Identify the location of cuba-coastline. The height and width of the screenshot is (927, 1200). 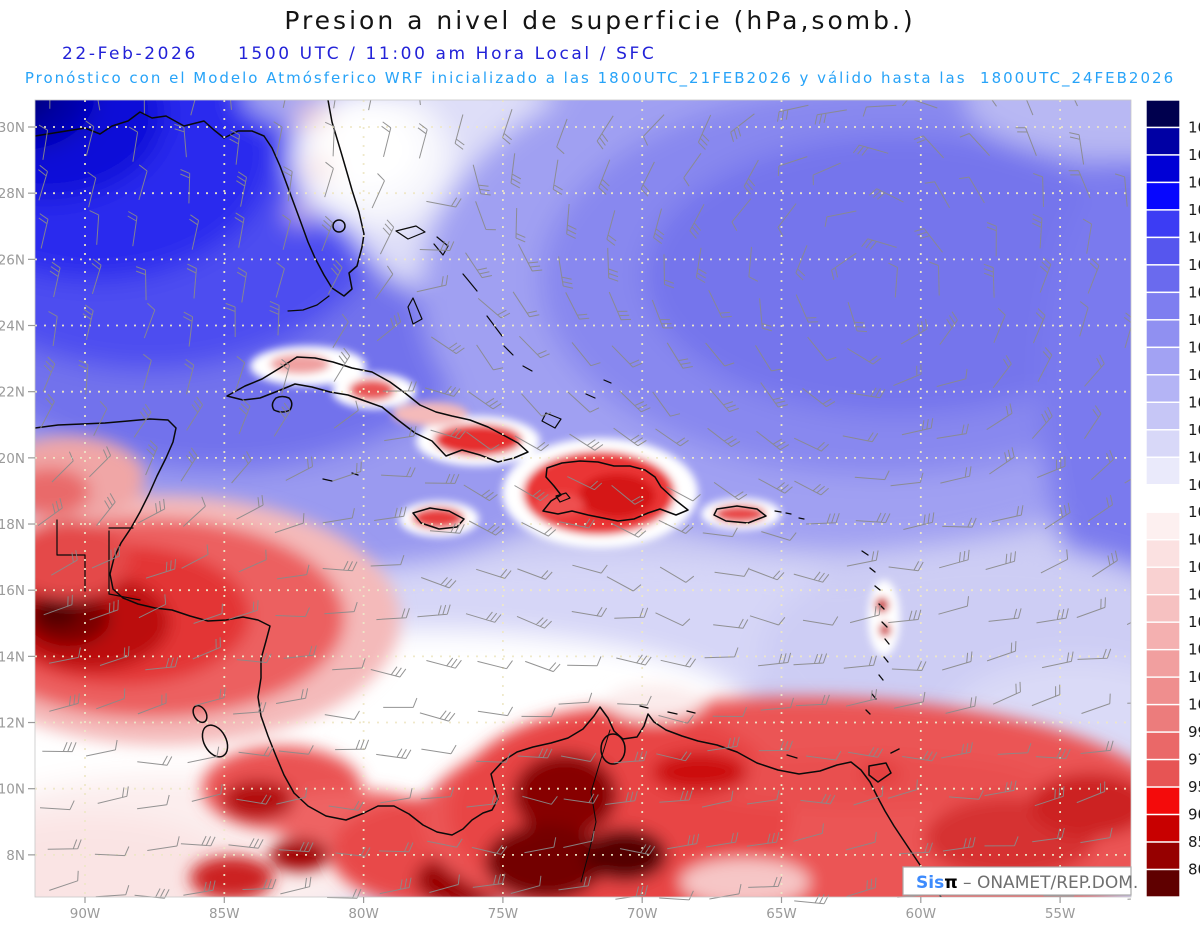
(377, 409).